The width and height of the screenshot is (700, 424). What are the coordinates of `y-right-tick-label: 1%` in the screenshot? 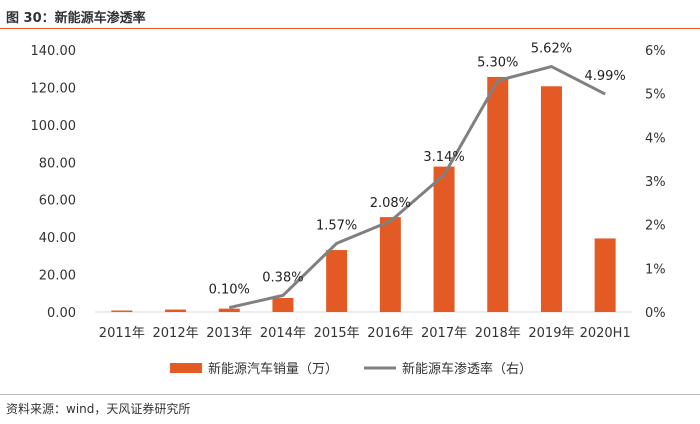 It's located at (655, 269).